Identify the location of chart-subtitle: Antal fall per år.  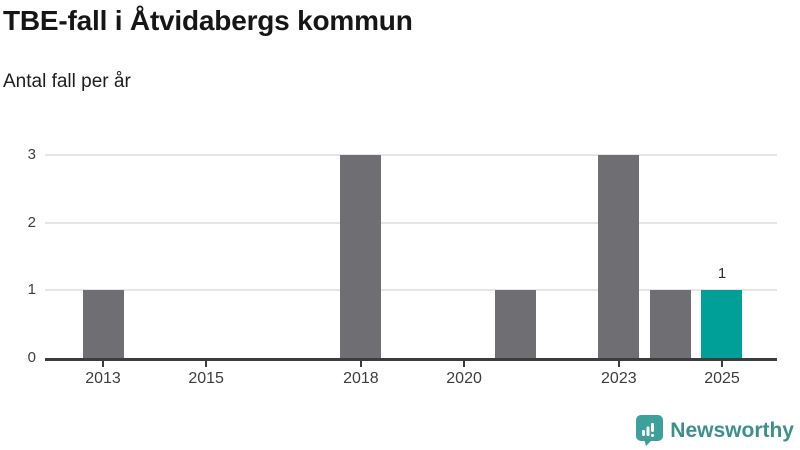
(67, 81).